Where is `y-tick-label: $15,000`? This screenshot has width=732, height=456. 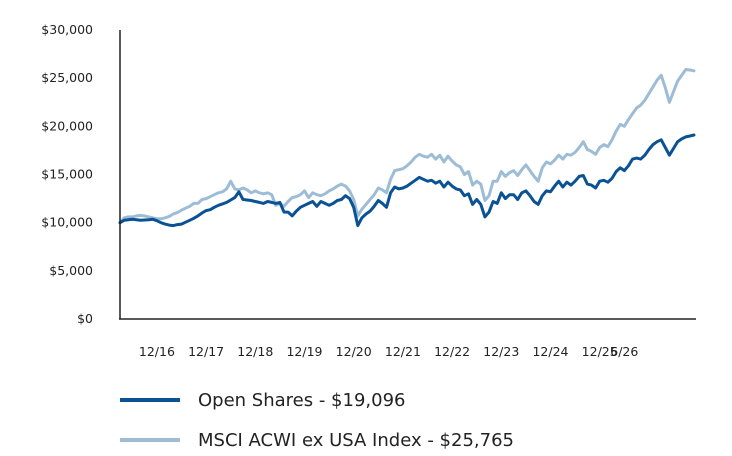
y-tick-label: $15,000 is located at coordinates (67, 174).